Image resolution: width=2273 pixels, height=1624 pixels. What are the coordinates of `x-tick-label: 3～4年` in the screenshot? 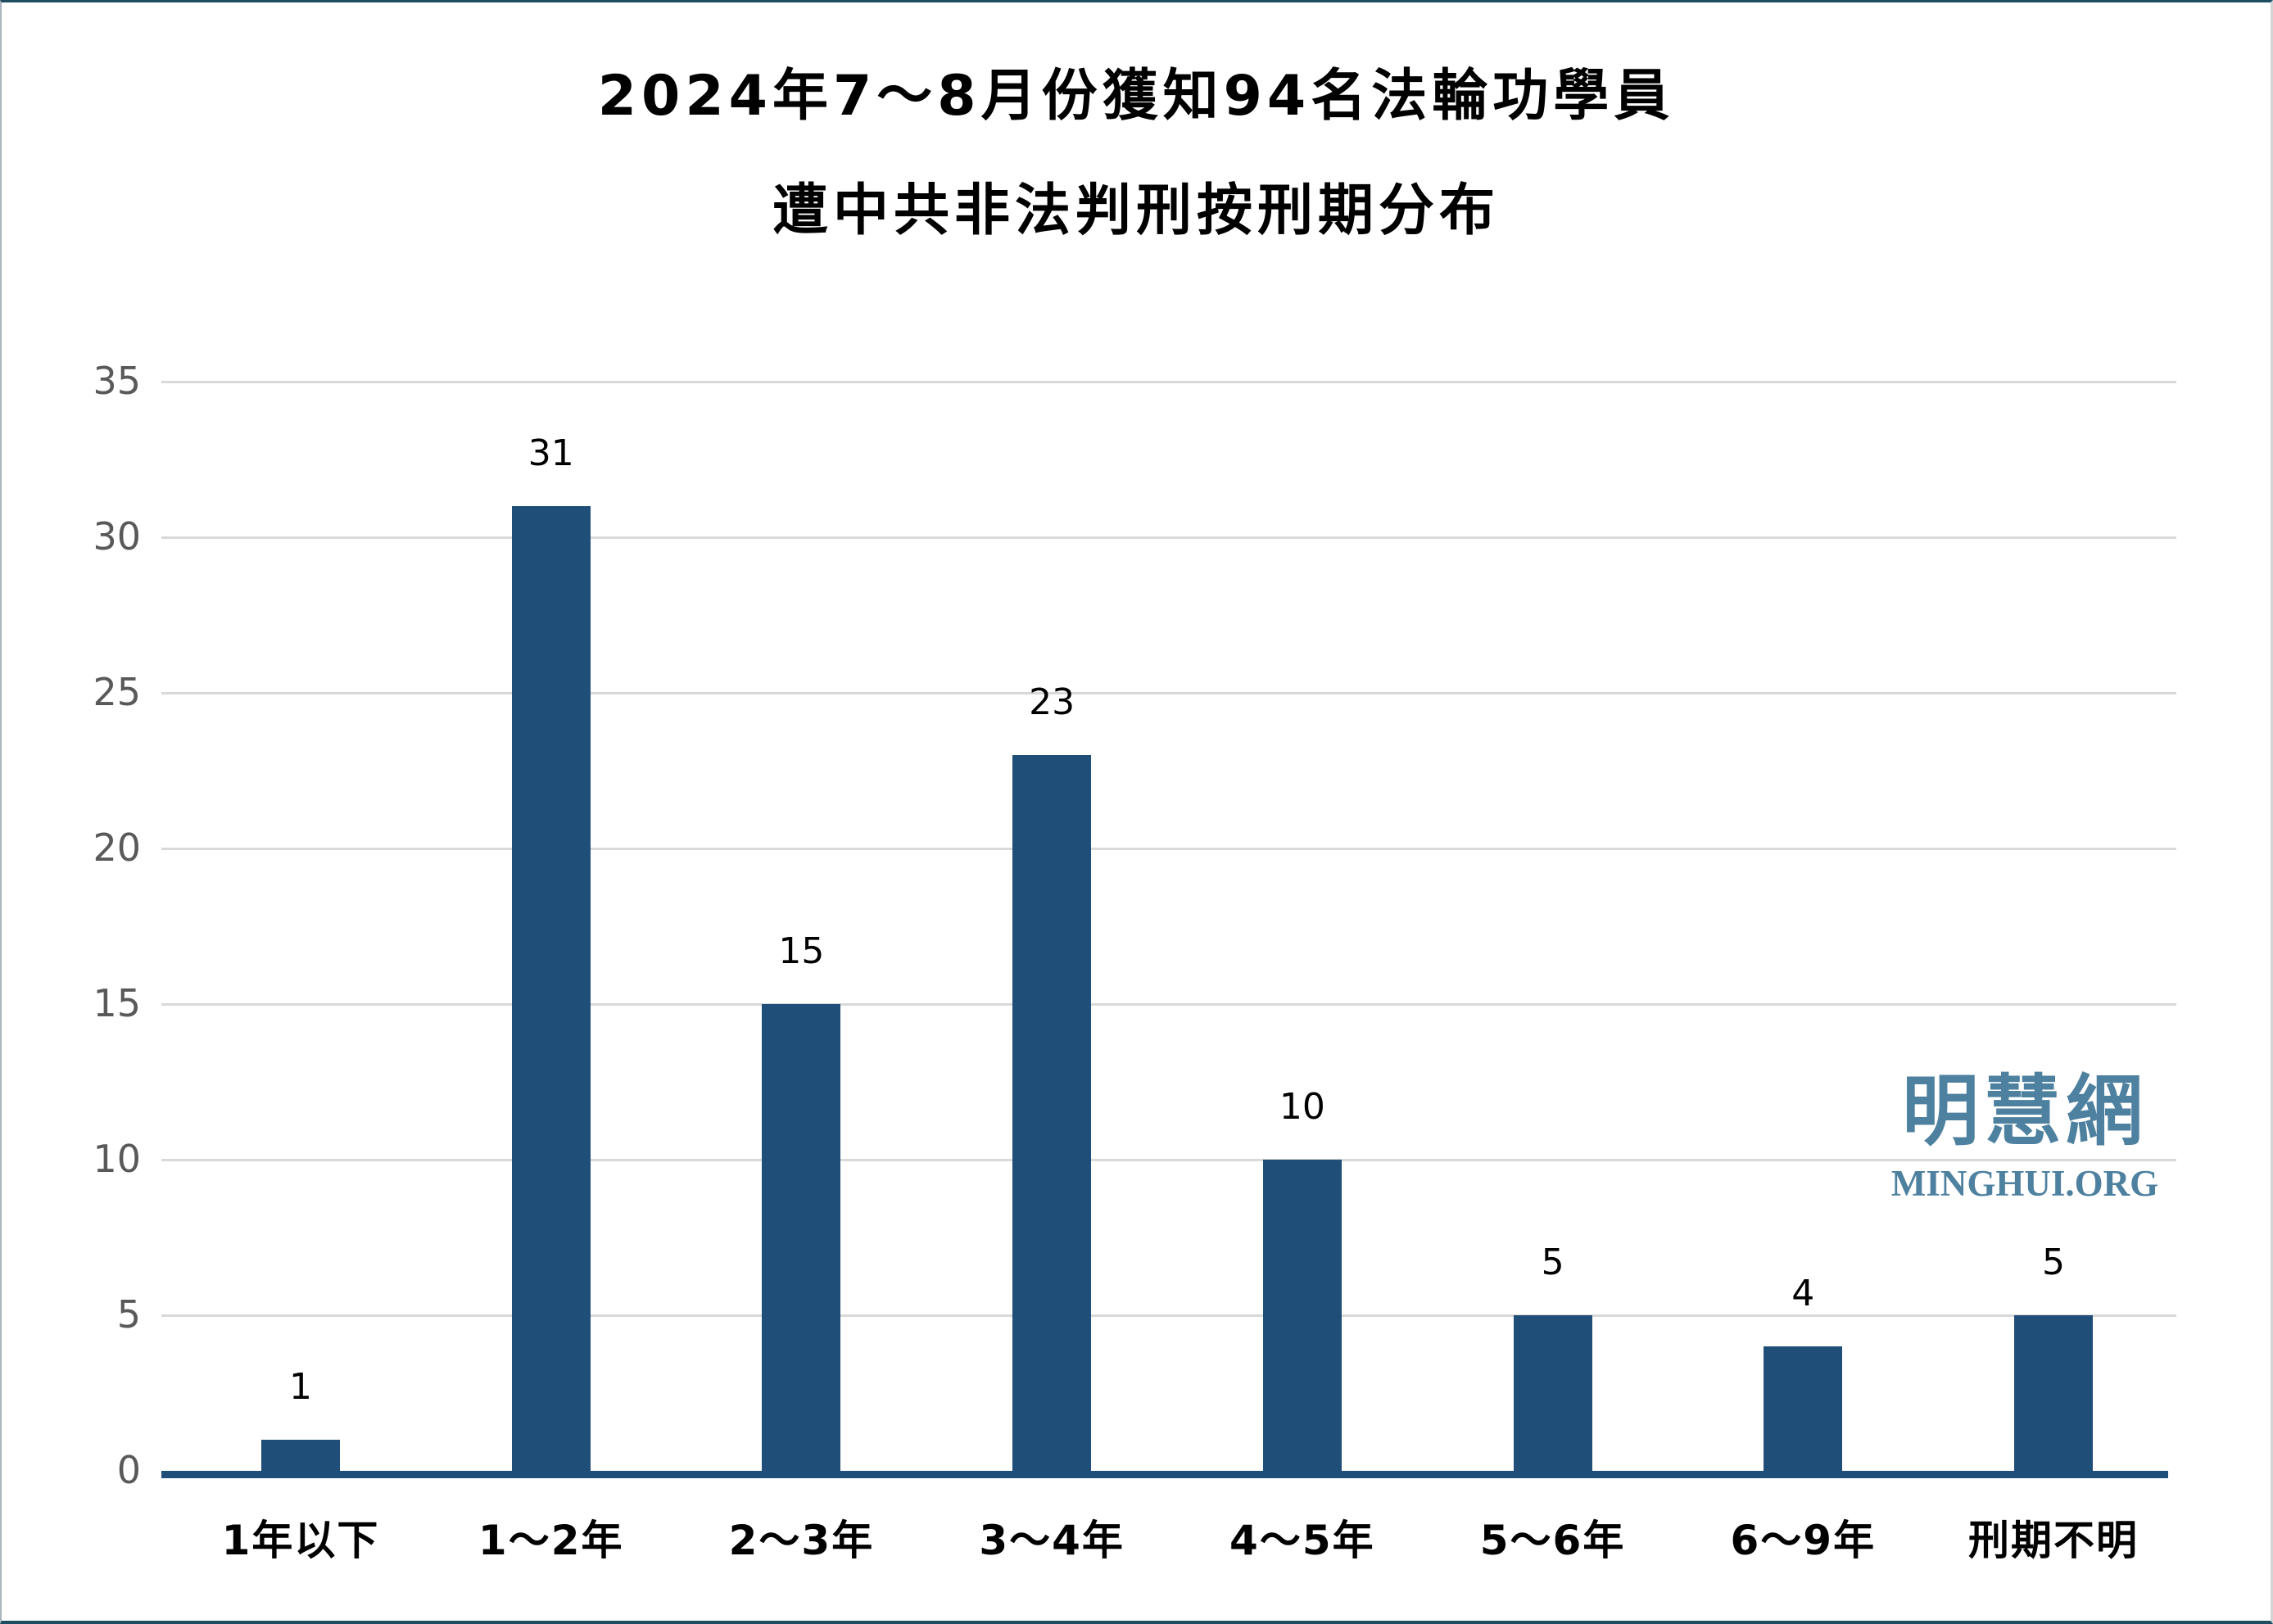 It's located at (1052, 1540).